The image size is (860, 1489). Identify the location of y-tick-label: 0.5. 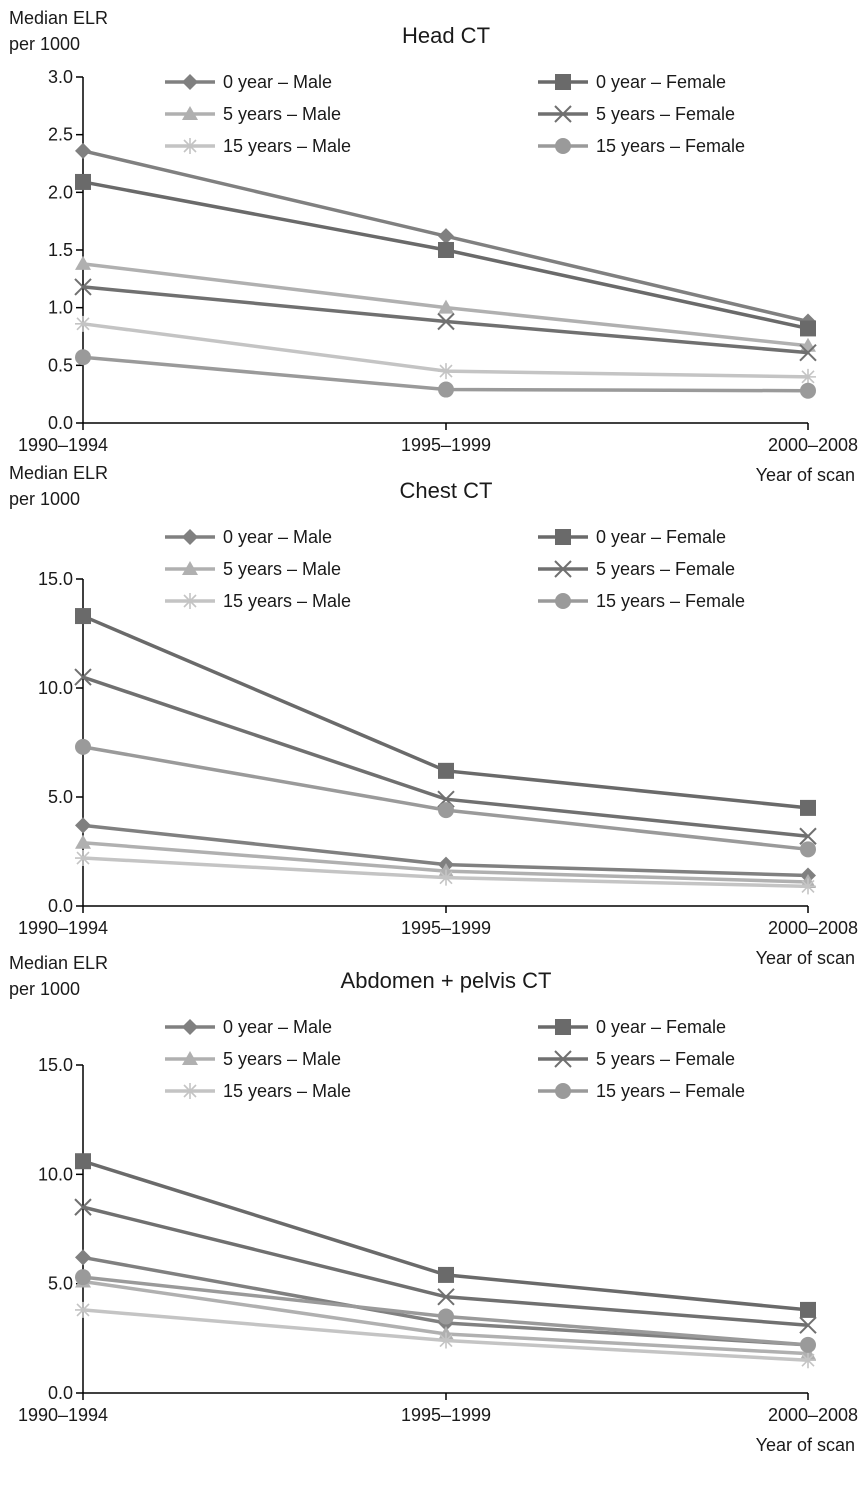
(60, 365).